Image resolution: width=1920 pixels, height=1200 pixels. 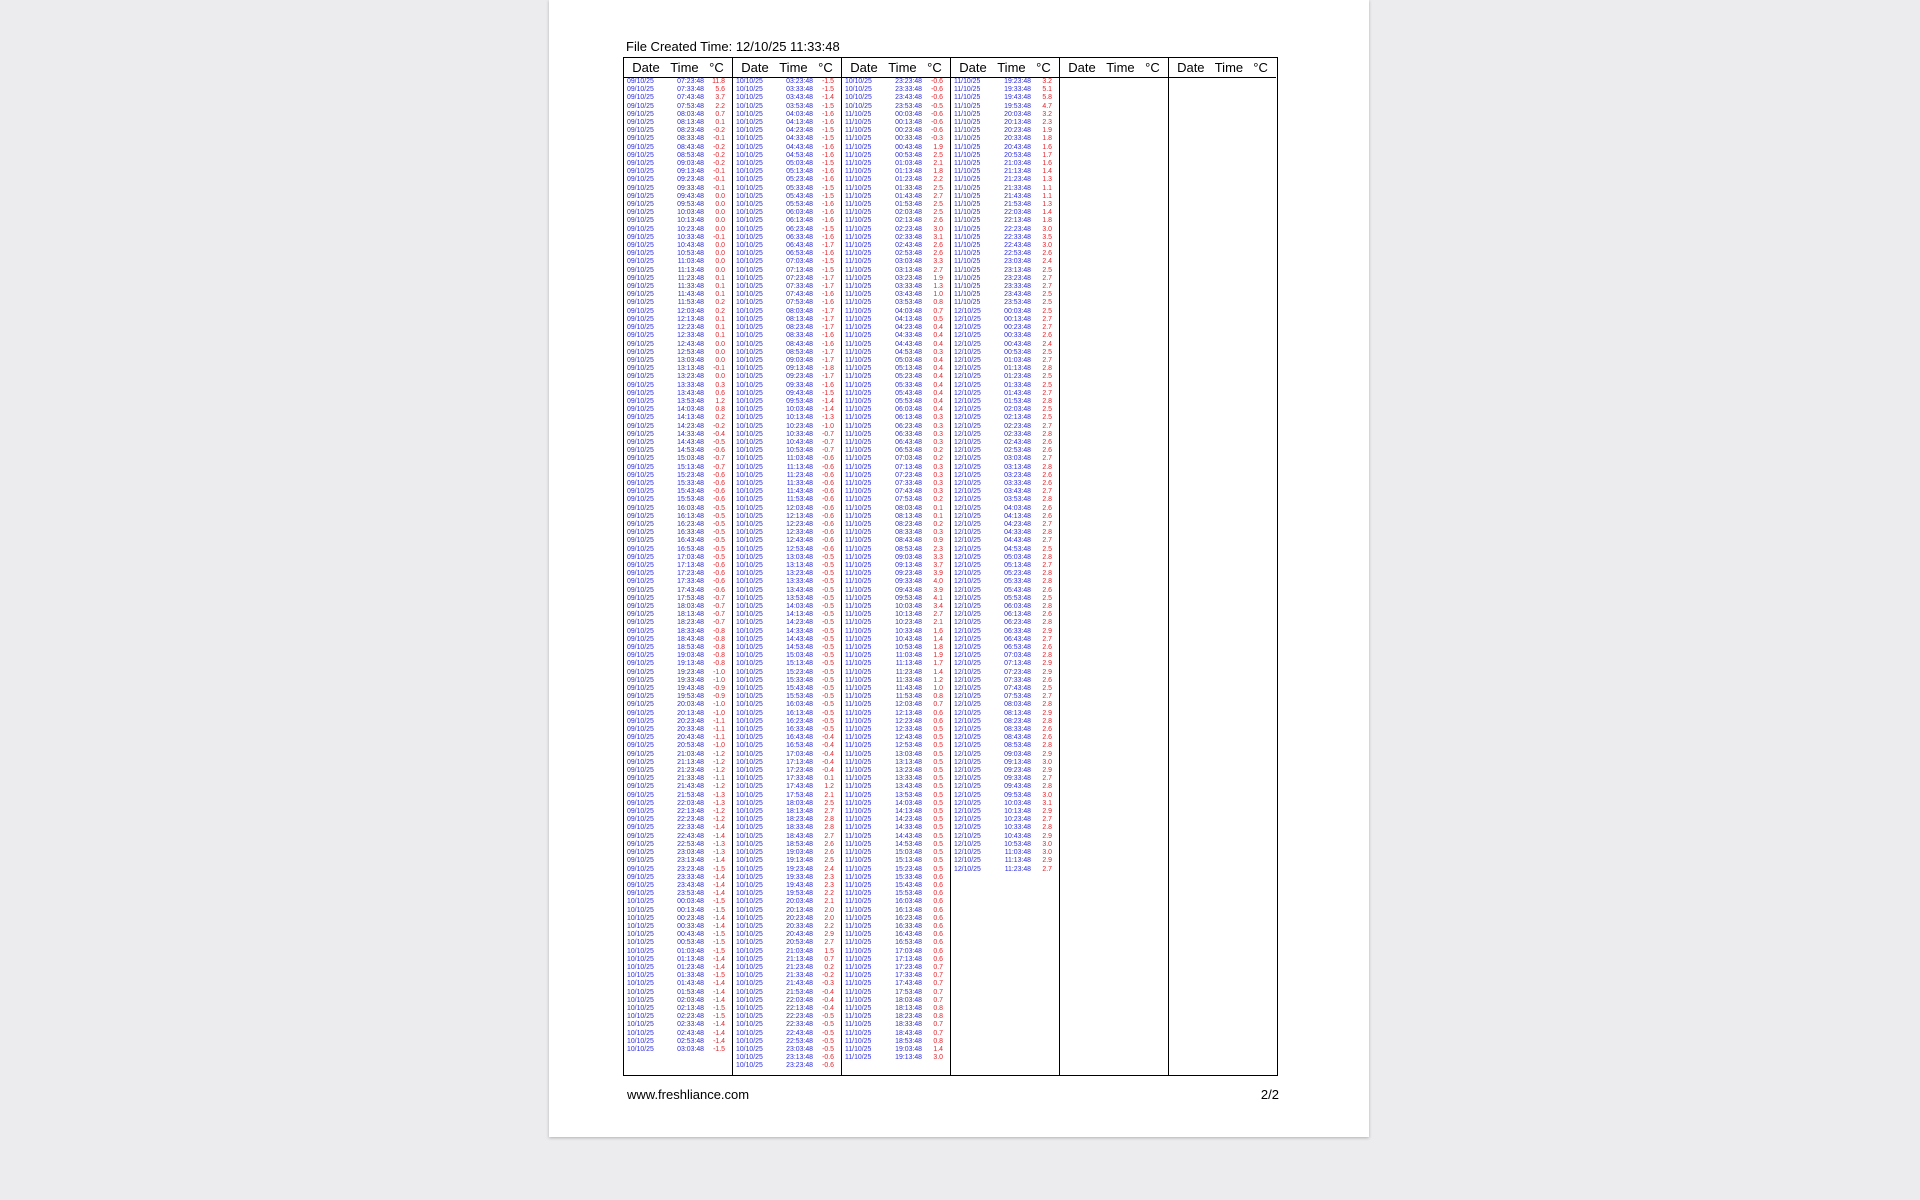 What do you see at coordinates (938, 664) in the screenshot?
I see `cell-temperature: 1.7` at bounding box center [938, 664].